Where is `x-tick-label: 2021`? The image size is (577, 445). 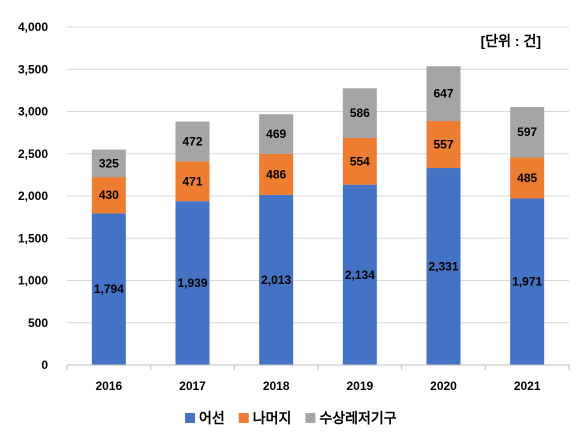 x-tick-label: 2021 is located at coordinates (527, 386).